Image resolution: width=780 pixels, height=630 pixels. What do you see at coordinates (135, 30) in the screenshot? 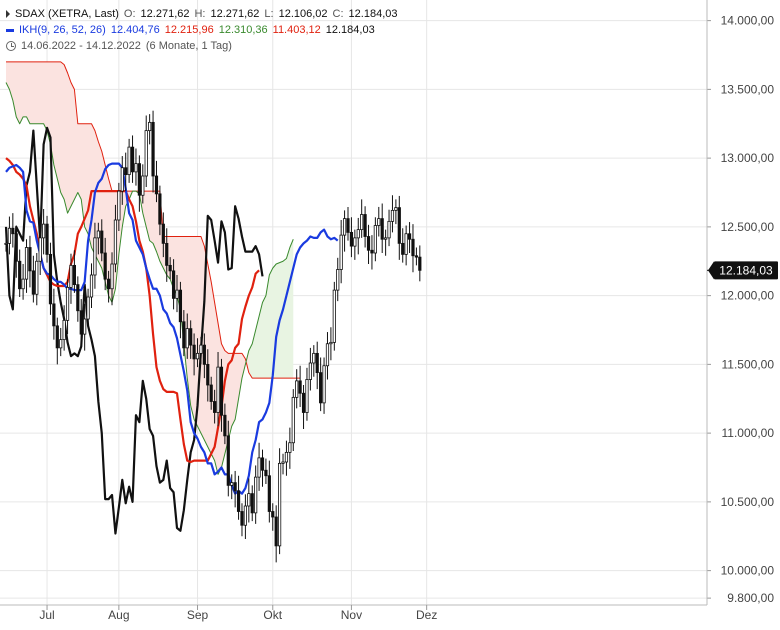
I see `tenkan-value: 12.404,76` at bounding box center [135, 30].